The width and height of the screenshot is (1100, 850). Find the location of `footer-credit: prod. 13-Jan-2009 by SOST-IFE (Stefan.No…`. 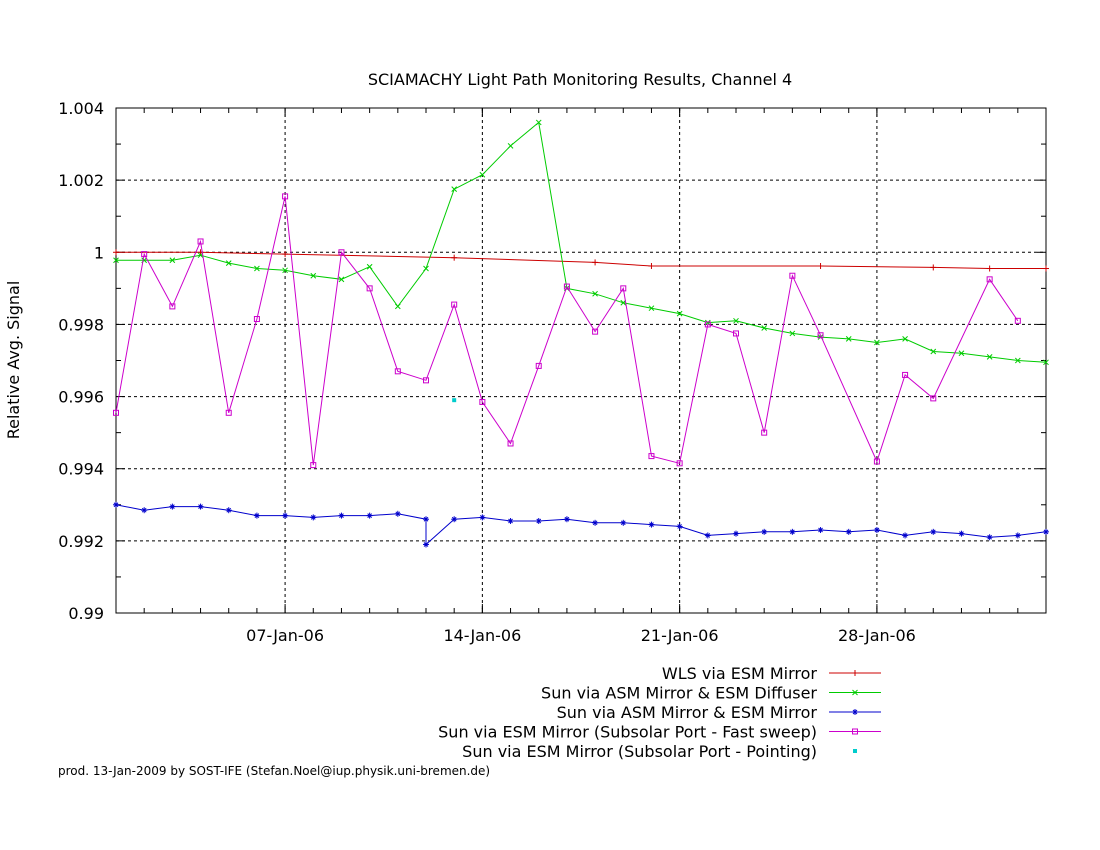

footer-credit: prod. 13-Jan-2009 by SOST-IFE (Stefan.No… is located at coordinates (274, 771).